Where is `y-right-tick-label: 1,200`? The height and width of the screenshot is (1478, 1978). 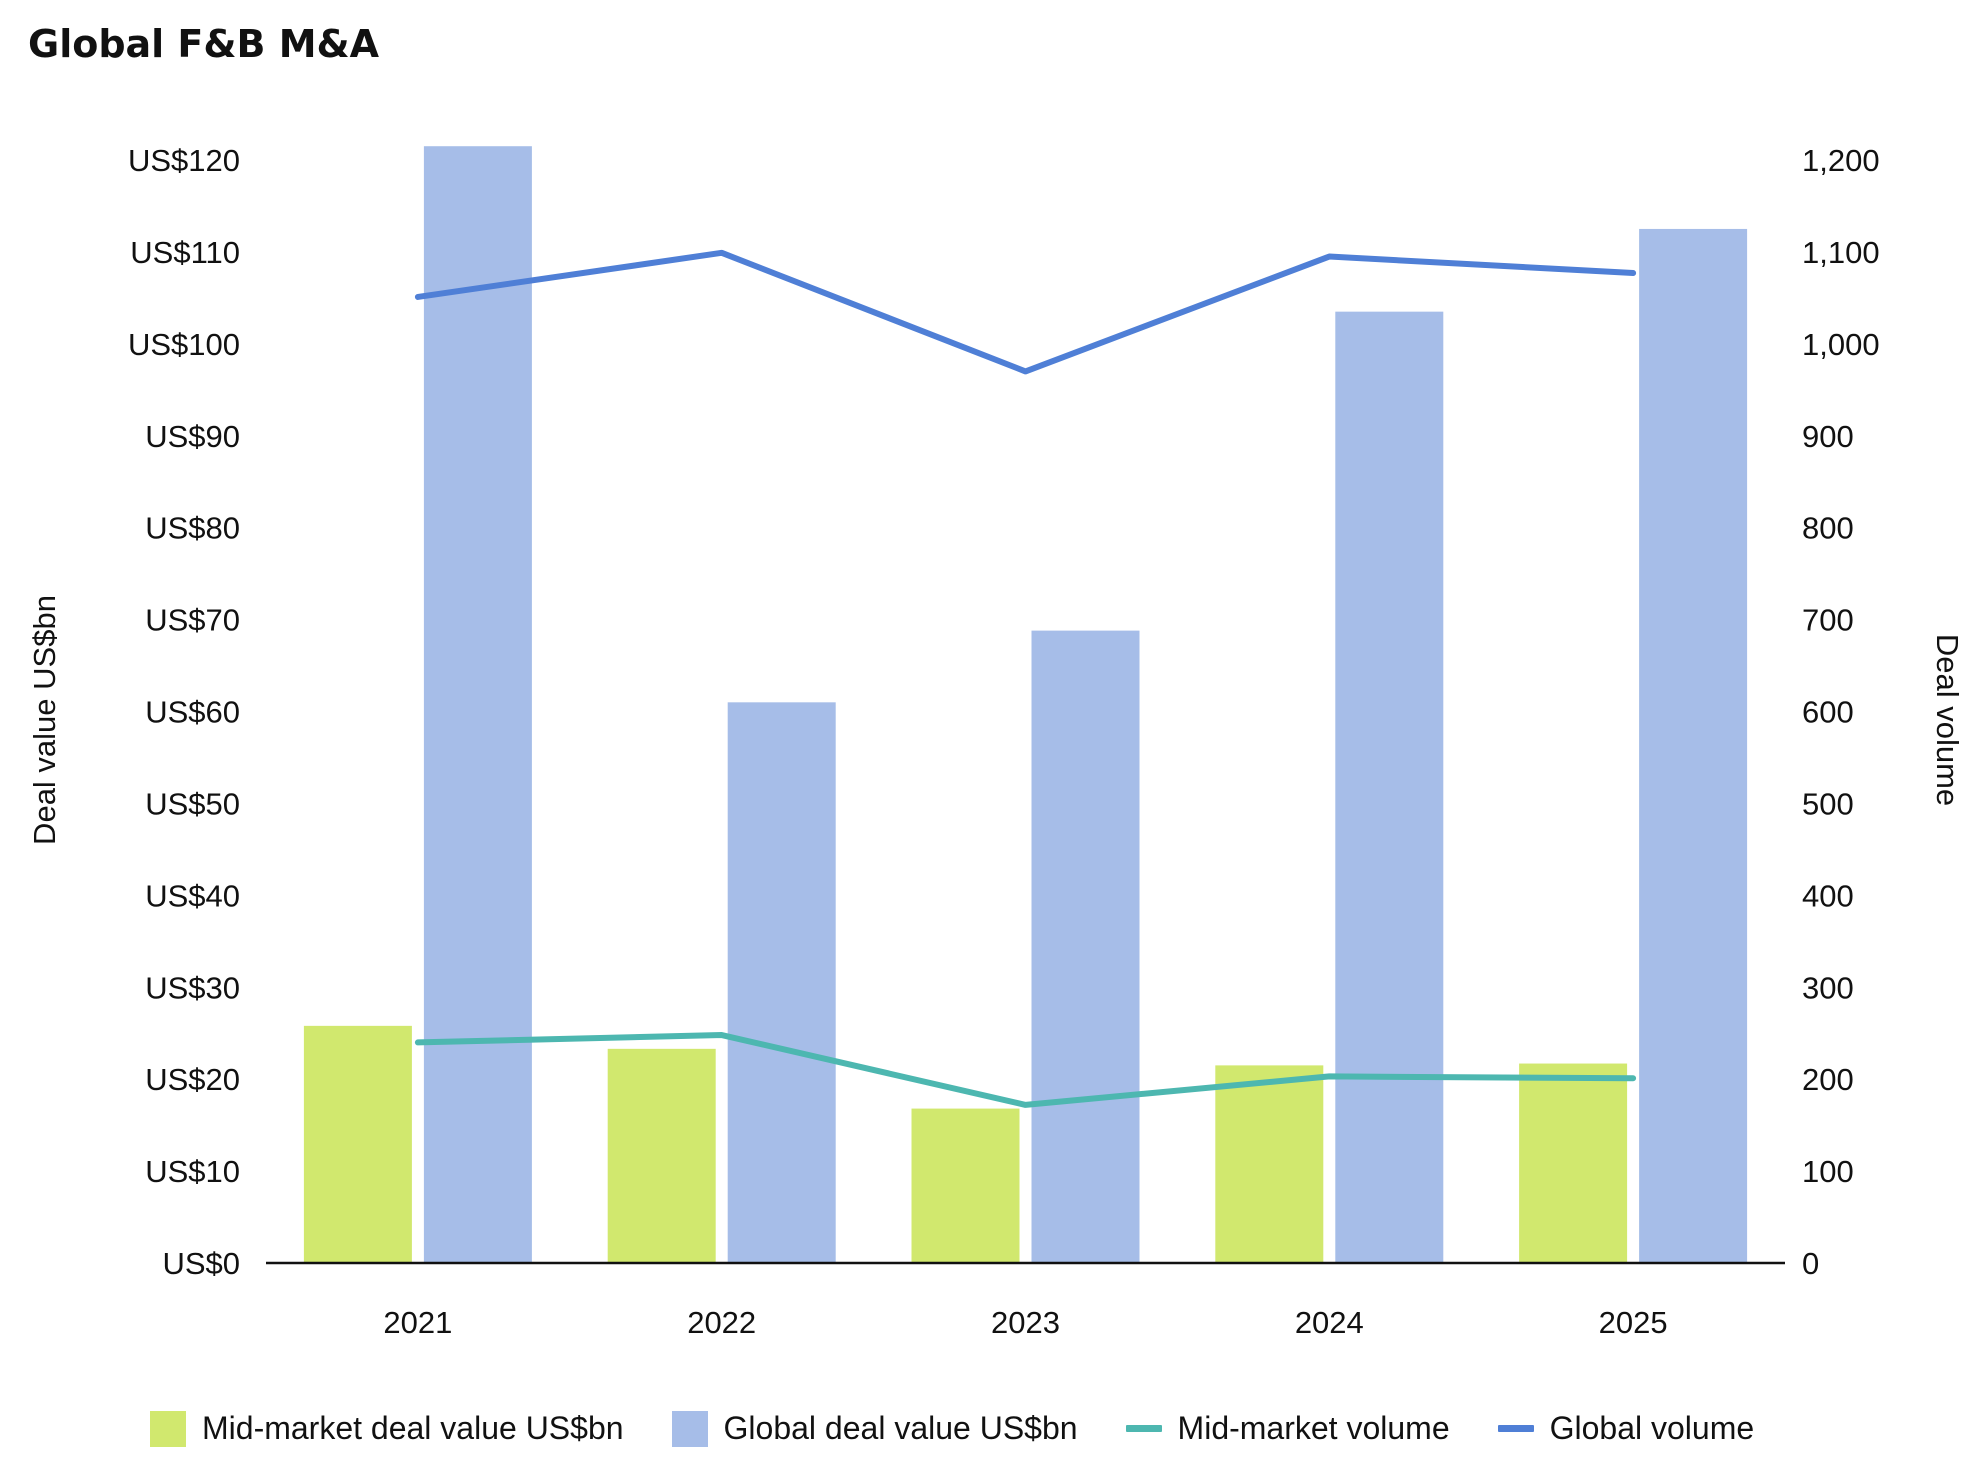
y-right-tick-label: 1,200 is located at coordinates (1841, 160).